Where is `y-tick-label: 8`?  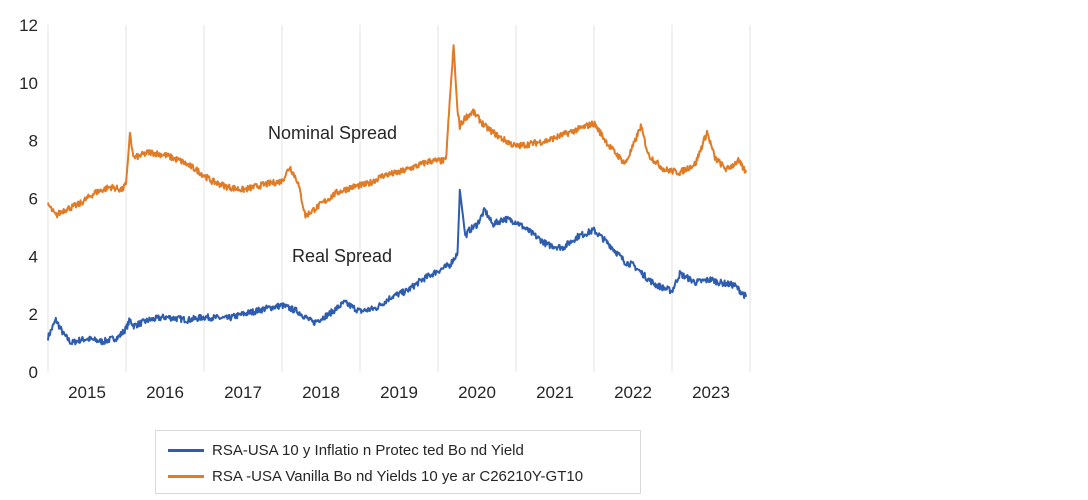 y-tick-label: 8 is located at coordinates (33, 141).